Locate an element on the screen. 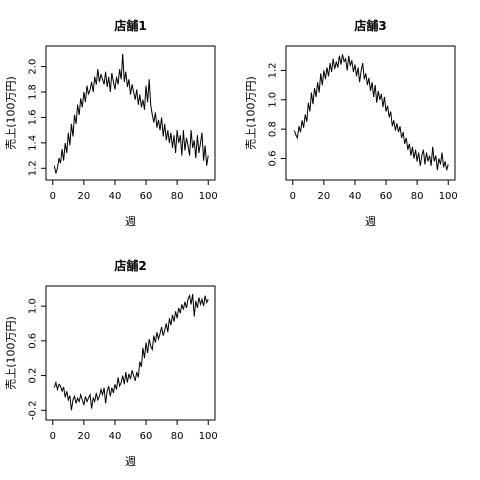  chart-title: 店舗3 is located at coordinates (370, 25).